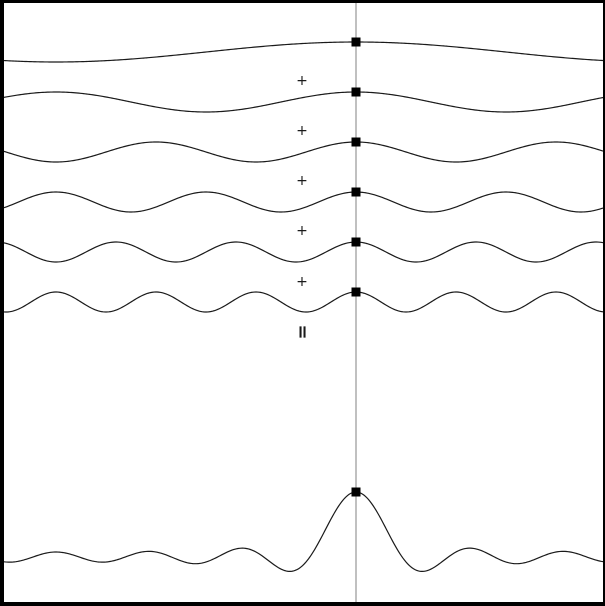 The image size is (605, 606). Describe the element at coordinates (302, 231) in the screenshot. I see `plus-operator-4: +` at that location.